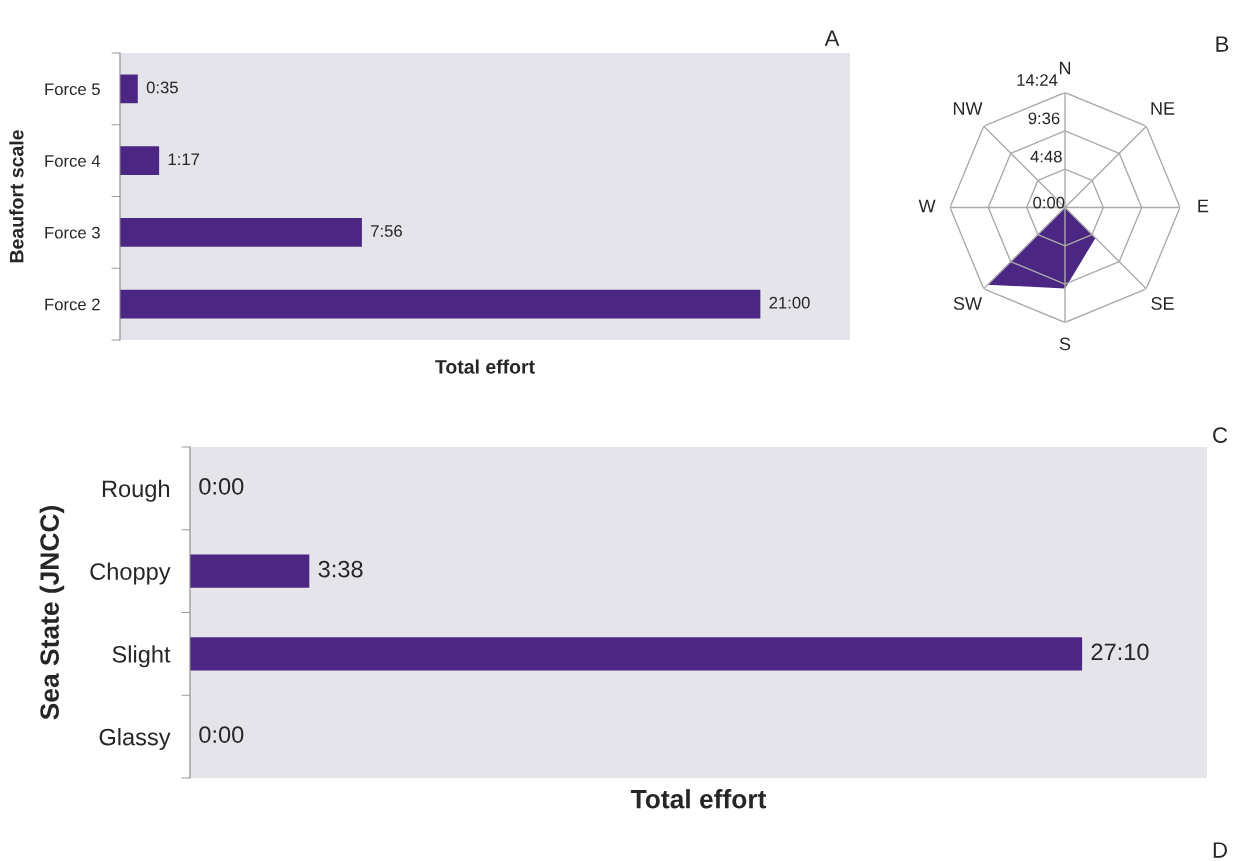 The image size is (1237, 861). What do you see at coordinates (72, 304) in the screenshot?
I see `y-tick-label: Force 2` at bounding box center [72, 304].